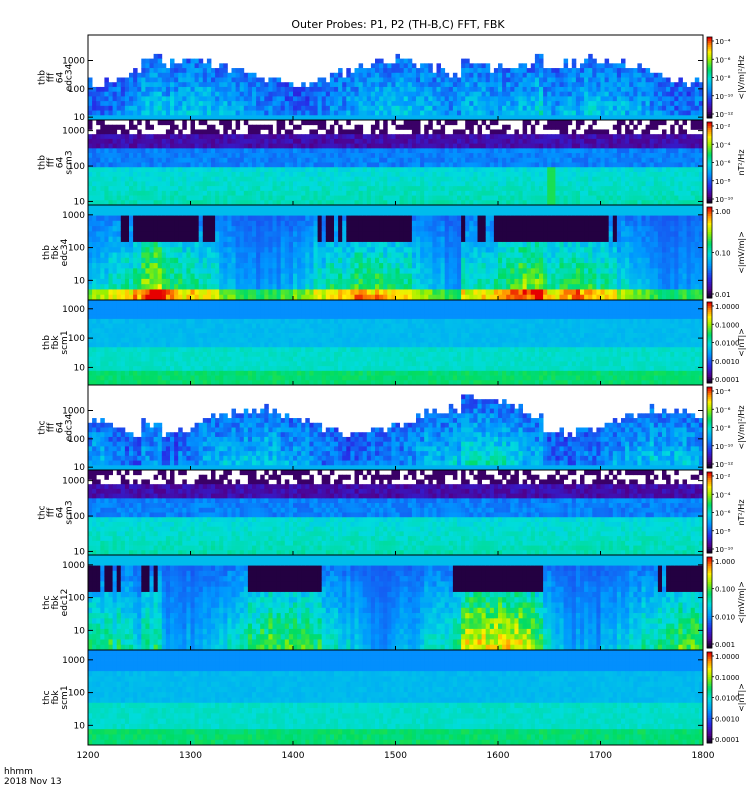 Image resolution: width=750 pixels, height=800 pixels. I want to click on y-tick-label: 100, so click(76, 167).